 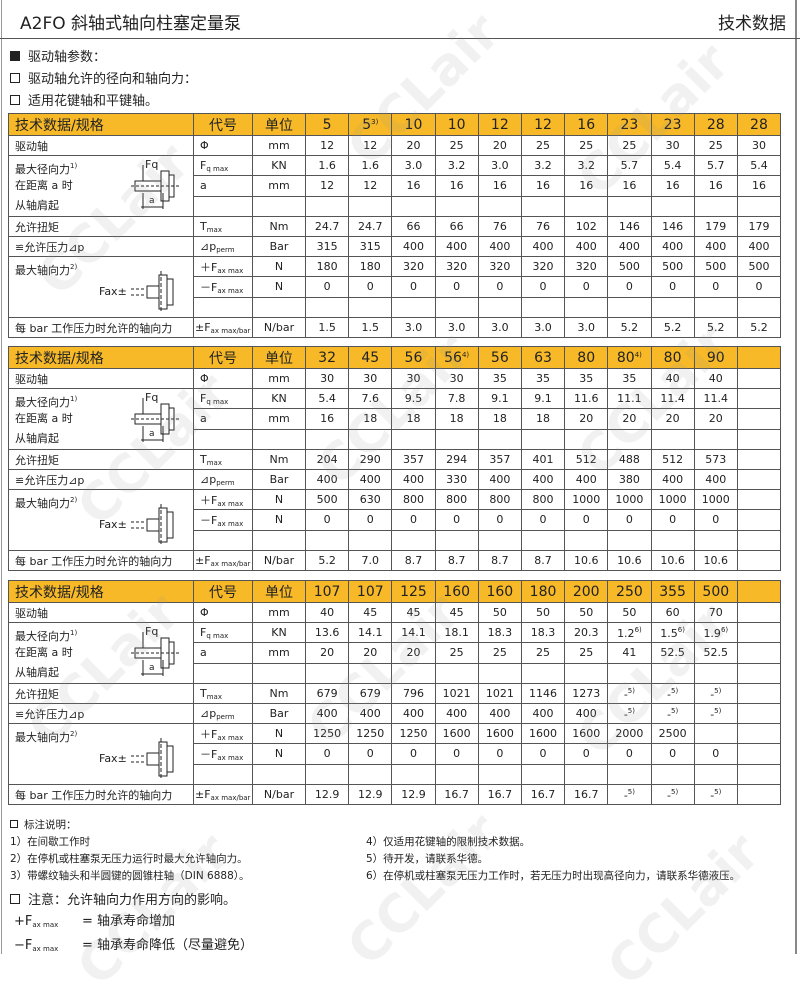 What do you see at coordinates (718, 690) in the screenshot?
I see `footnote-ref: 5)` at bounding box center [718, 690].